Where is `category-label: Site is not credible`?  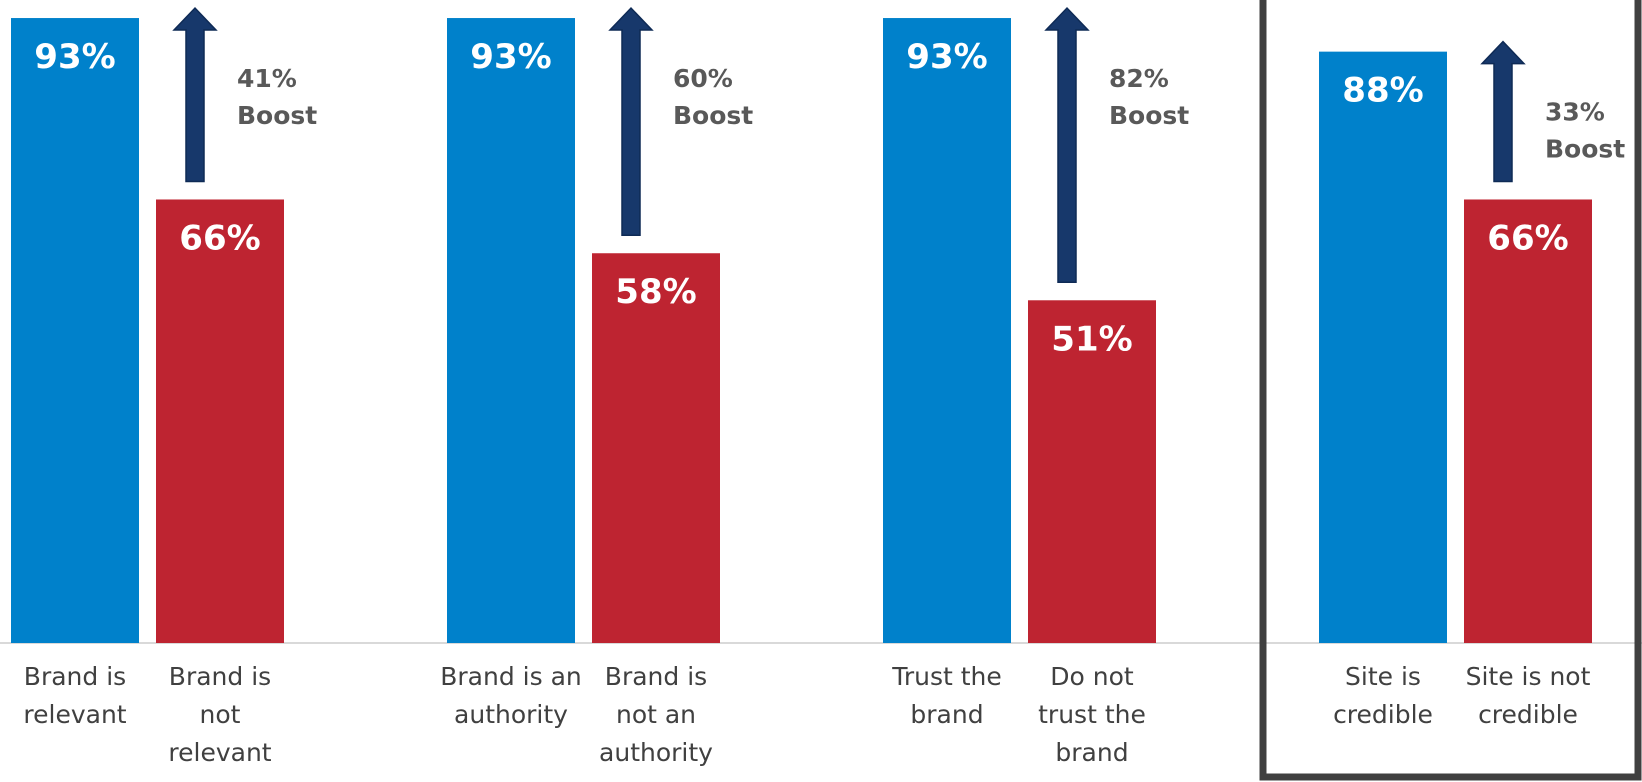 category-label: Site is not credible is located at coordinates (1528, 695).